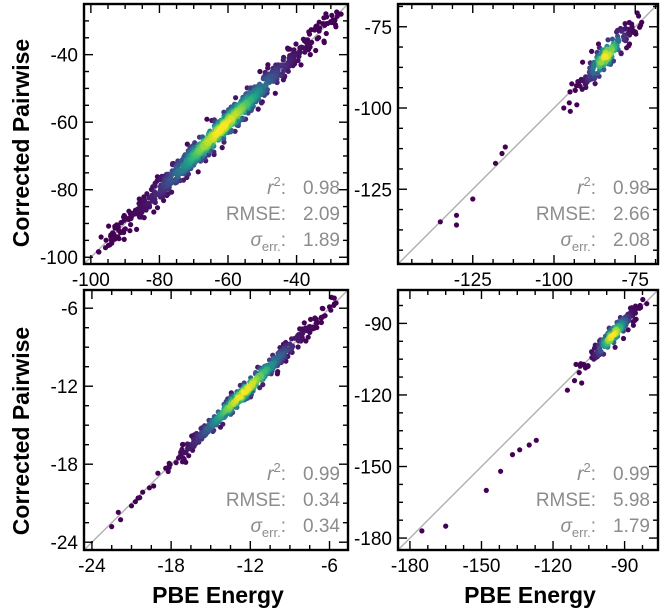  What do you see at coordinates (631, 526) in the screenshot?
I see `sigma-value: 1.79` at bounding box center [631, 526].